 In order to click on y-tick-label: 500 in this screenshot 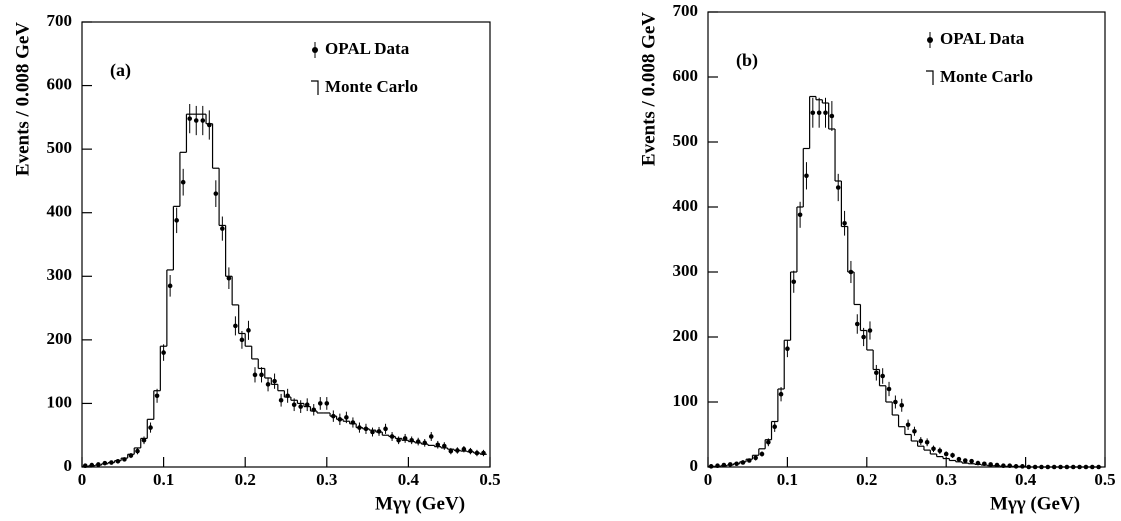, I will do `click(60, 147)`.